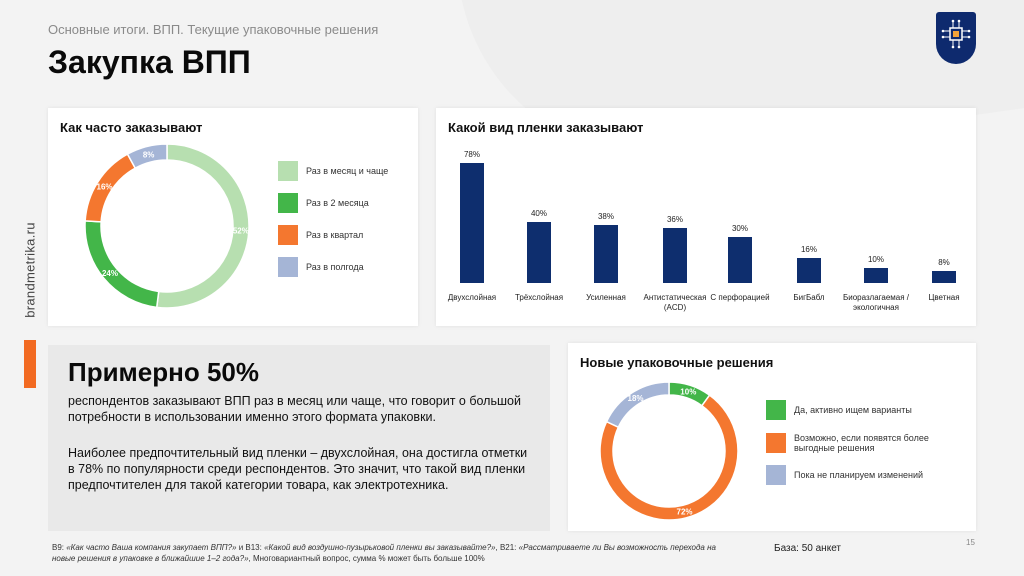 The image size is (1024, 576). I want to click on donut-label: 24%, so click(110, 273).